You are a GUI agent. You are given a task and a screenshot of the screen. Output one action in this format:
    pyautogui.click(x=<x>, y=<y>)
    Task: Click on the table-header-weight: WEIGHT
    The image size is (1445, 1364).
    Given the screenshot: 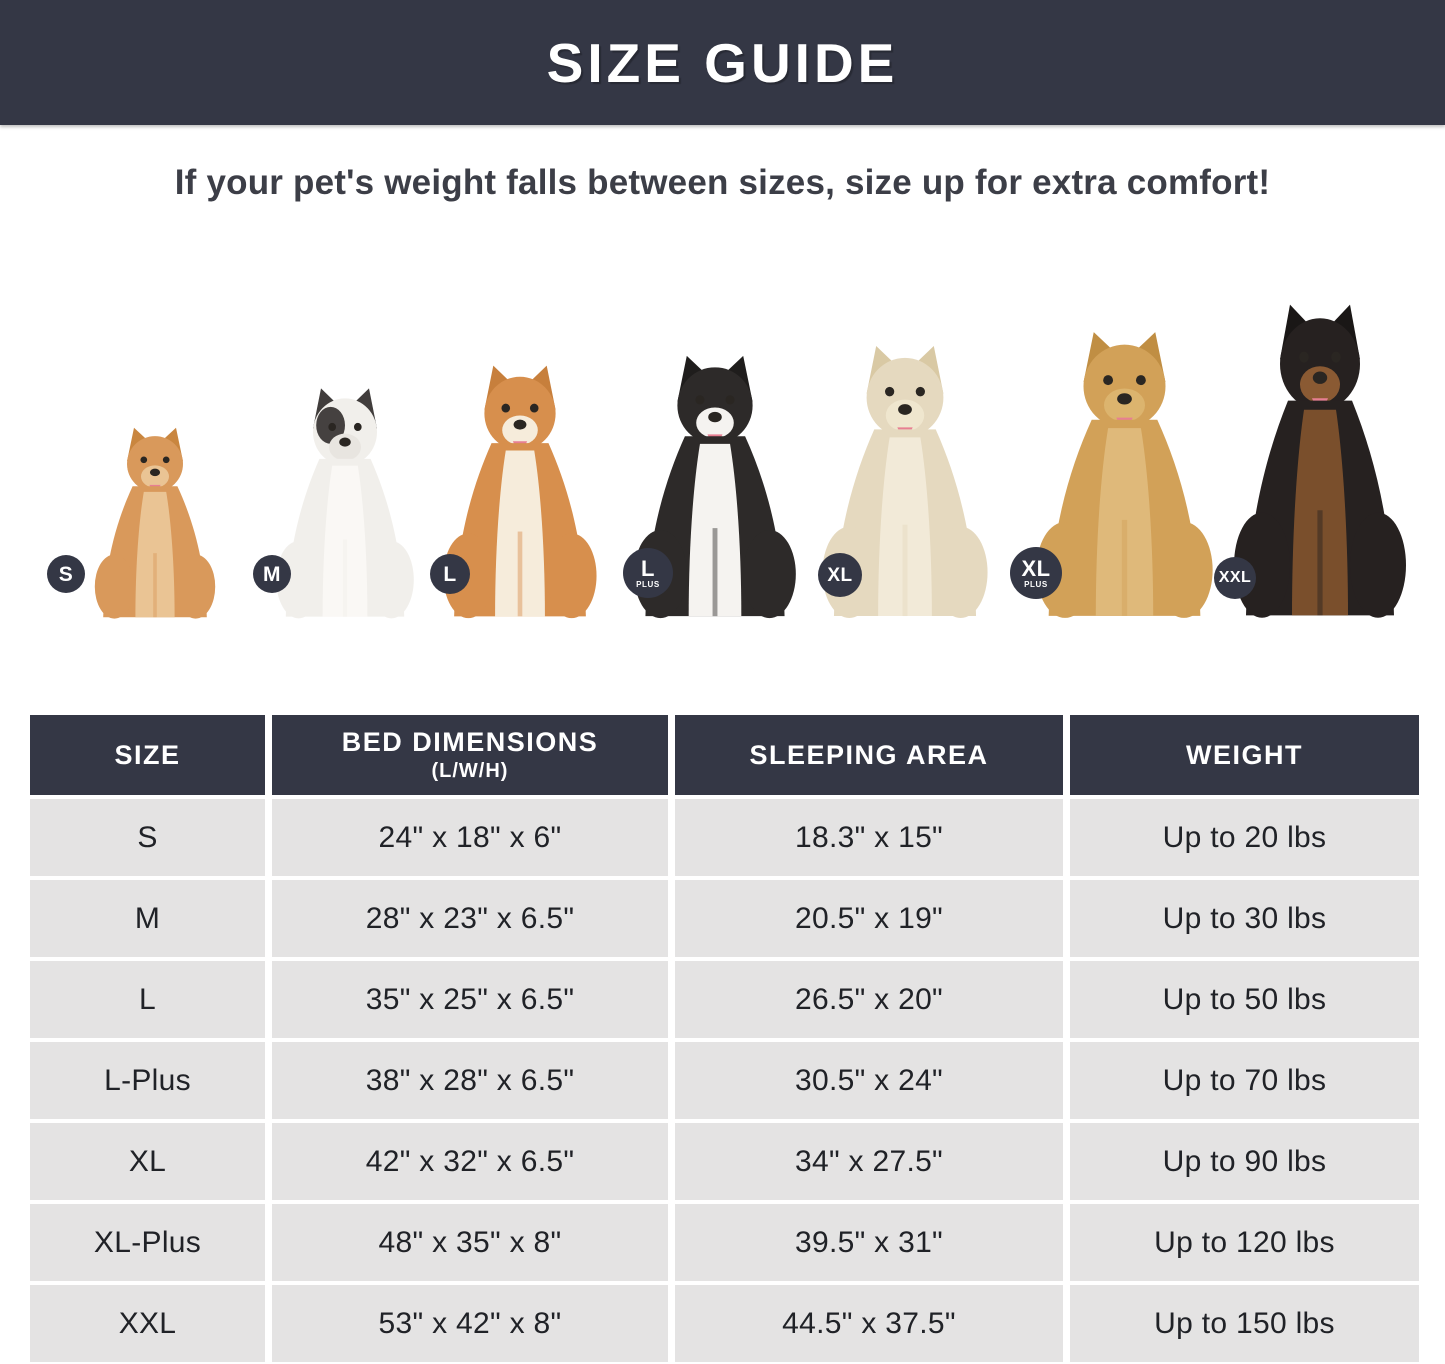 What is the action you would take?
    pyautogui.click(x=1244, y=755)
    